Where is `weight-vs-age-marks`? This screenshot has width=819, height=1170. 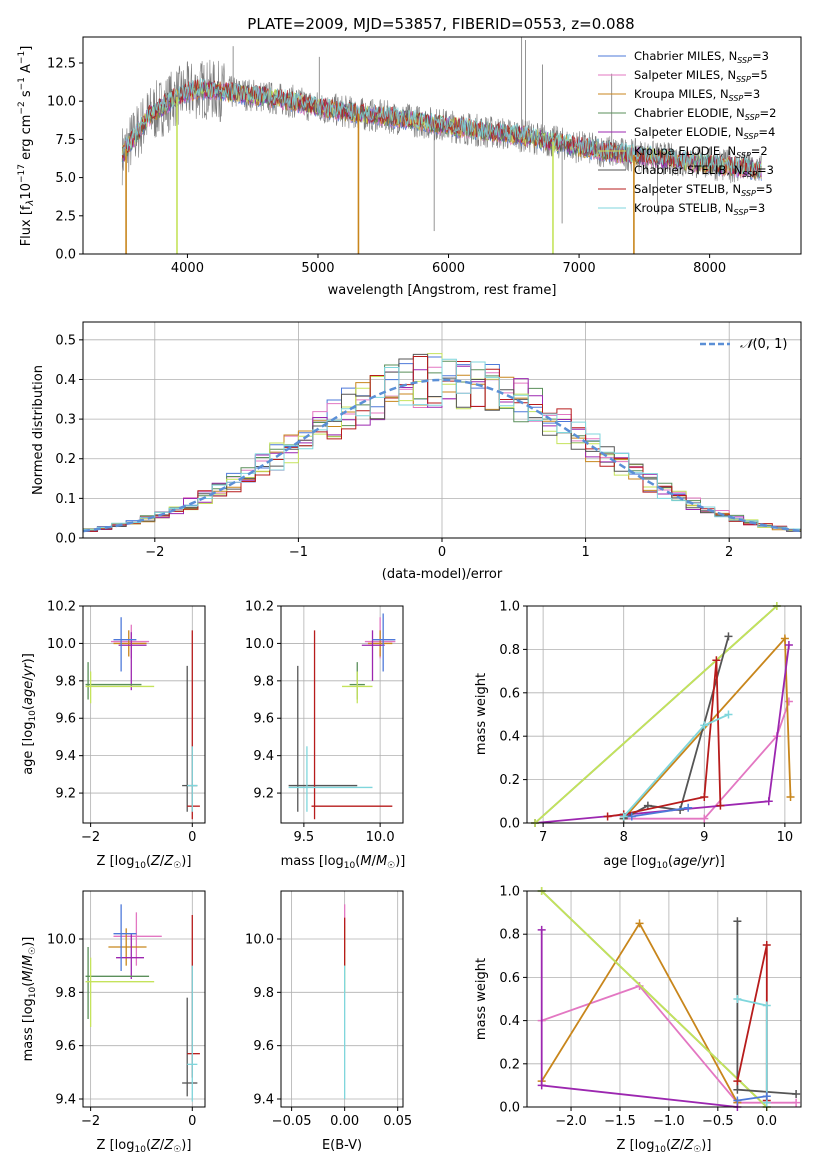
weight-vs-age-marks is located at coordinates (663, 714).